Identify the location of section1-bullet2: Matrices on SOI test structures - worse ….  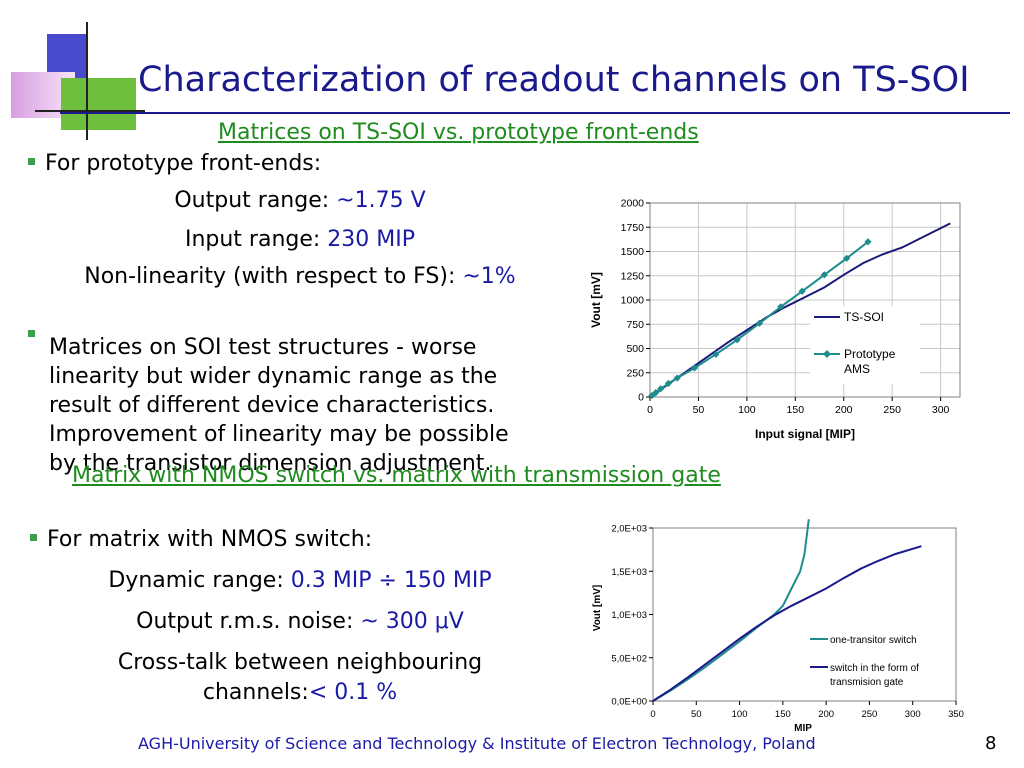
(308, 391).